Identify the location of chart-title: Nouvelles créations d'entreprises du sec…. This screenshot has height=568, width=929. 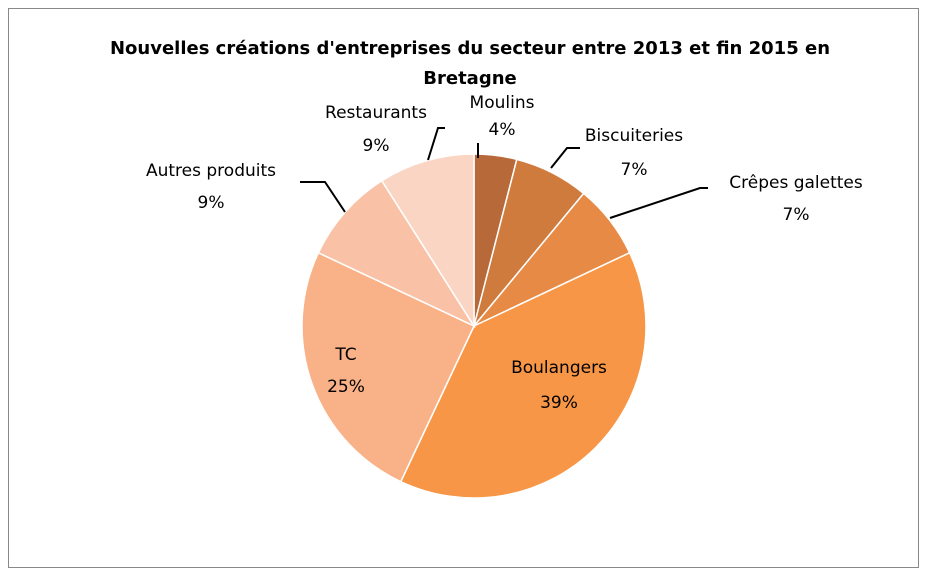
(470, 63).